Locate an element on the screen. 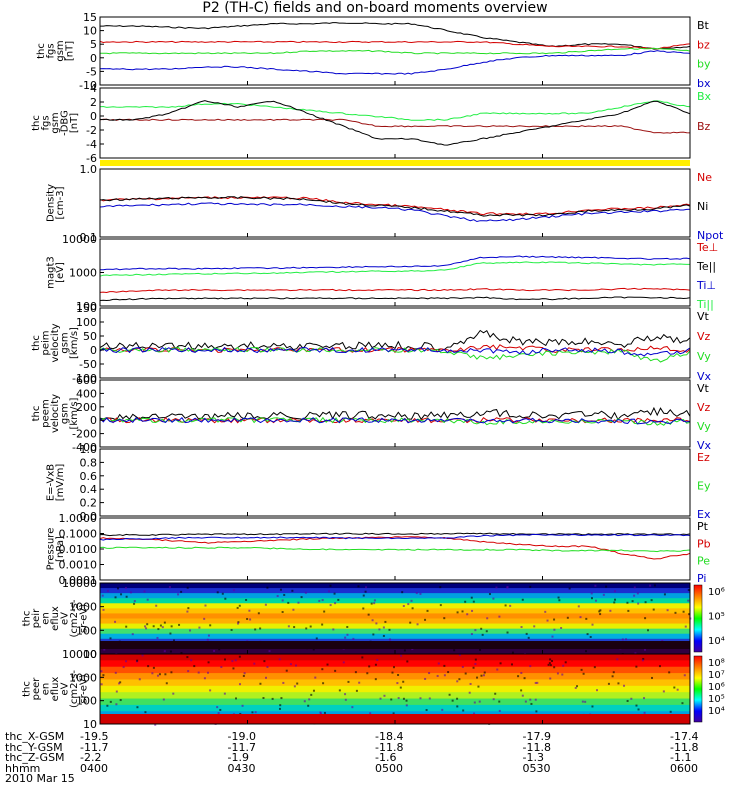  series-line-Vt is located at coordinates (395, 413).